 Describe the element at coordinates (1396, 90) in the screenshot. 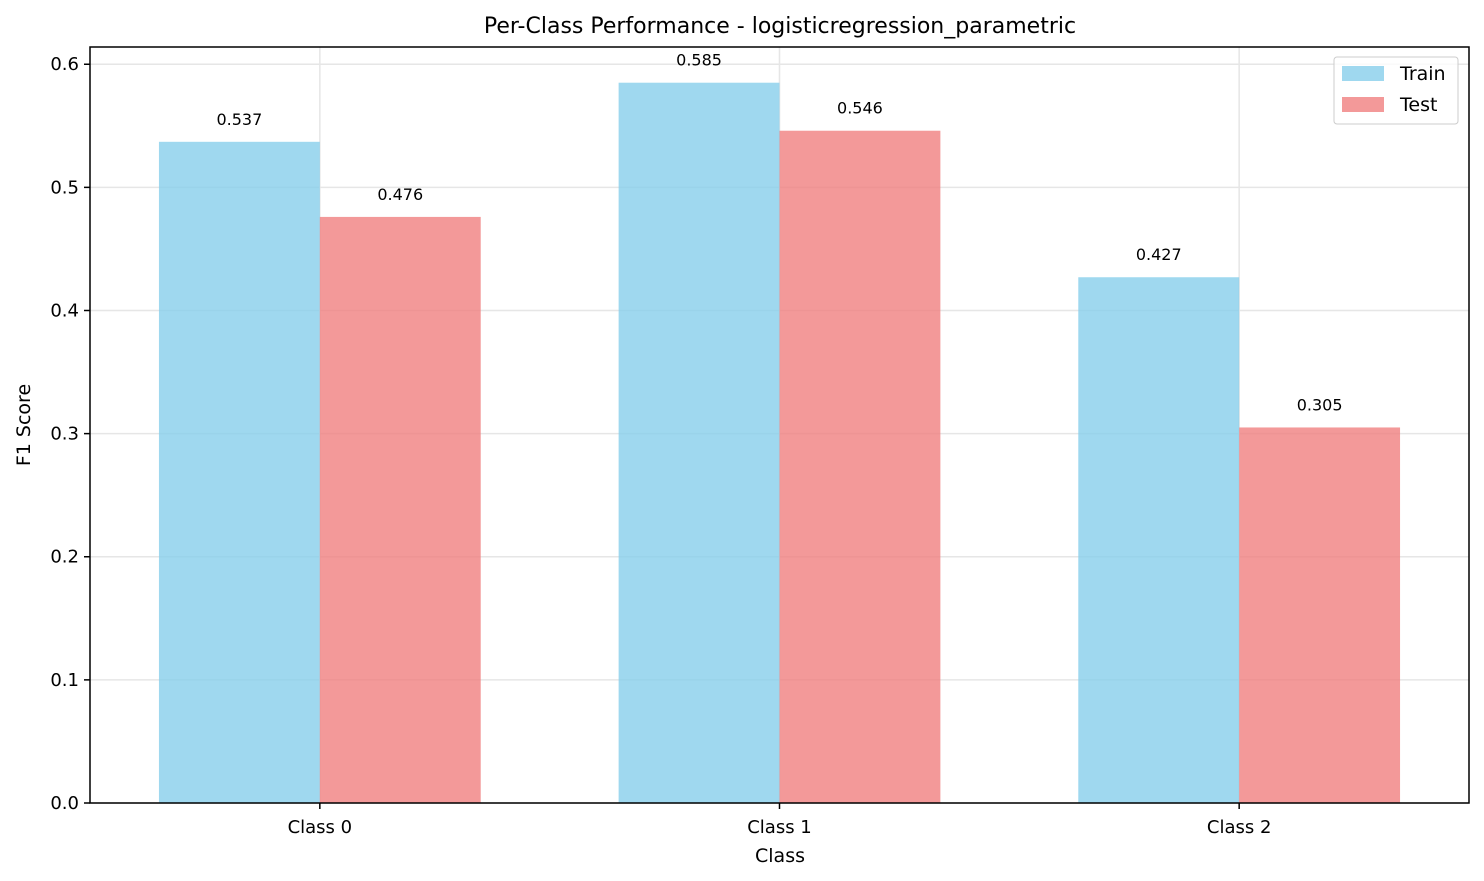

I see `legend: Train Test` at that location.